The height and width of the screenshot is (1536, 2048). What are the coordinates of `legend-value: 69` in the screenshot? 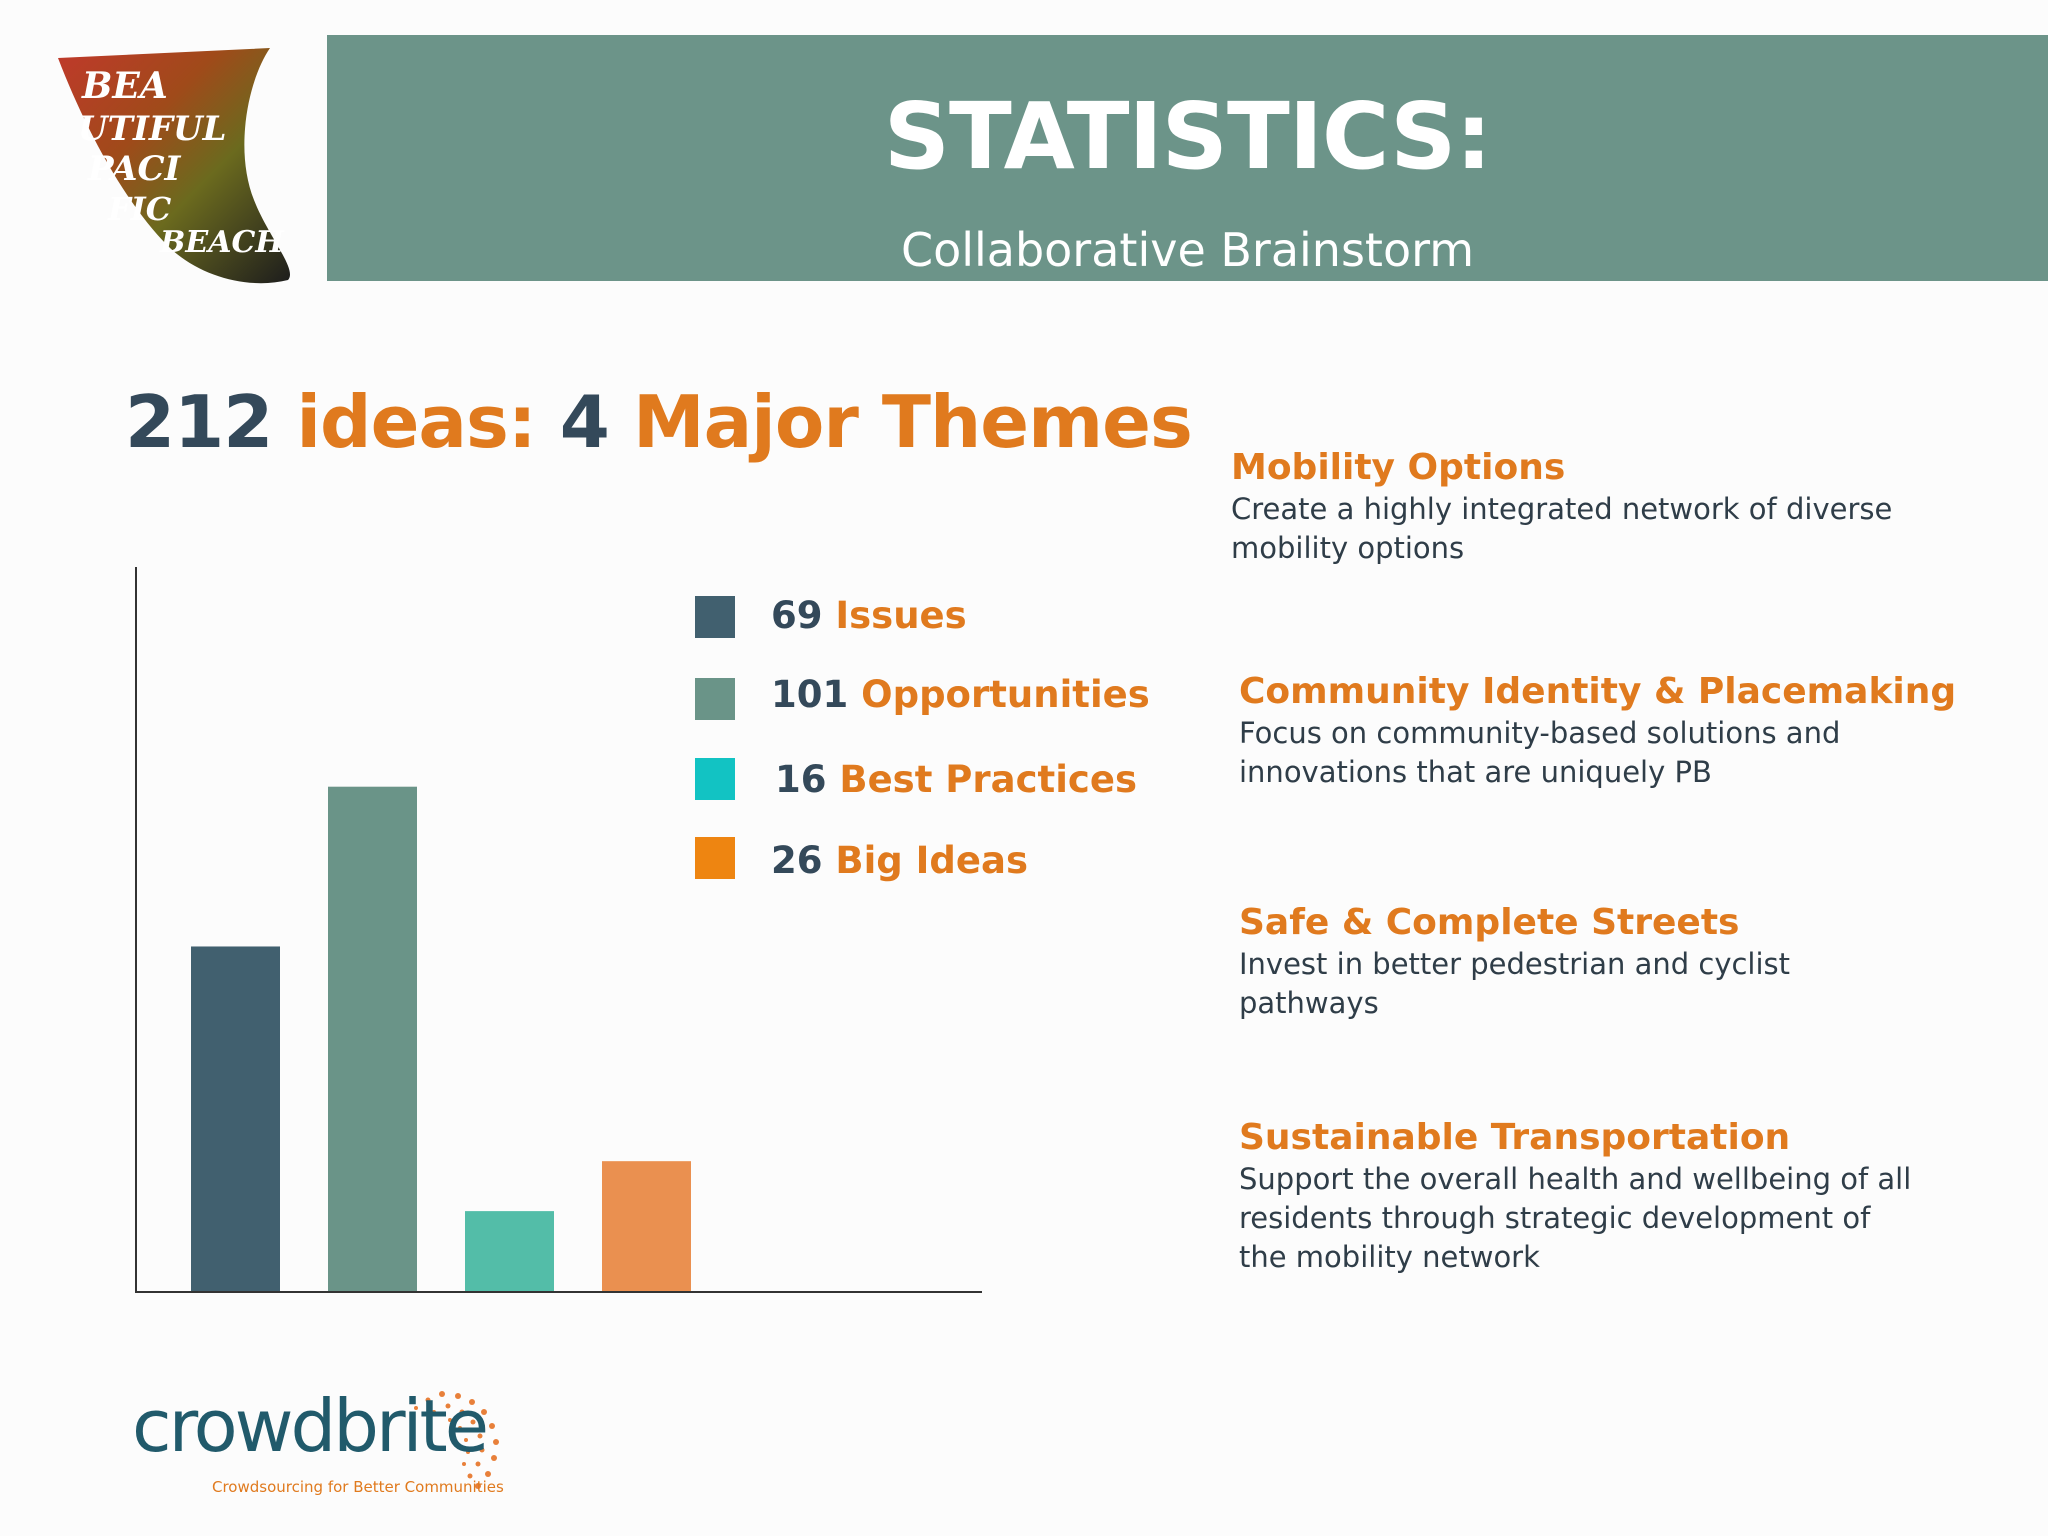 It's located at (797, 615).